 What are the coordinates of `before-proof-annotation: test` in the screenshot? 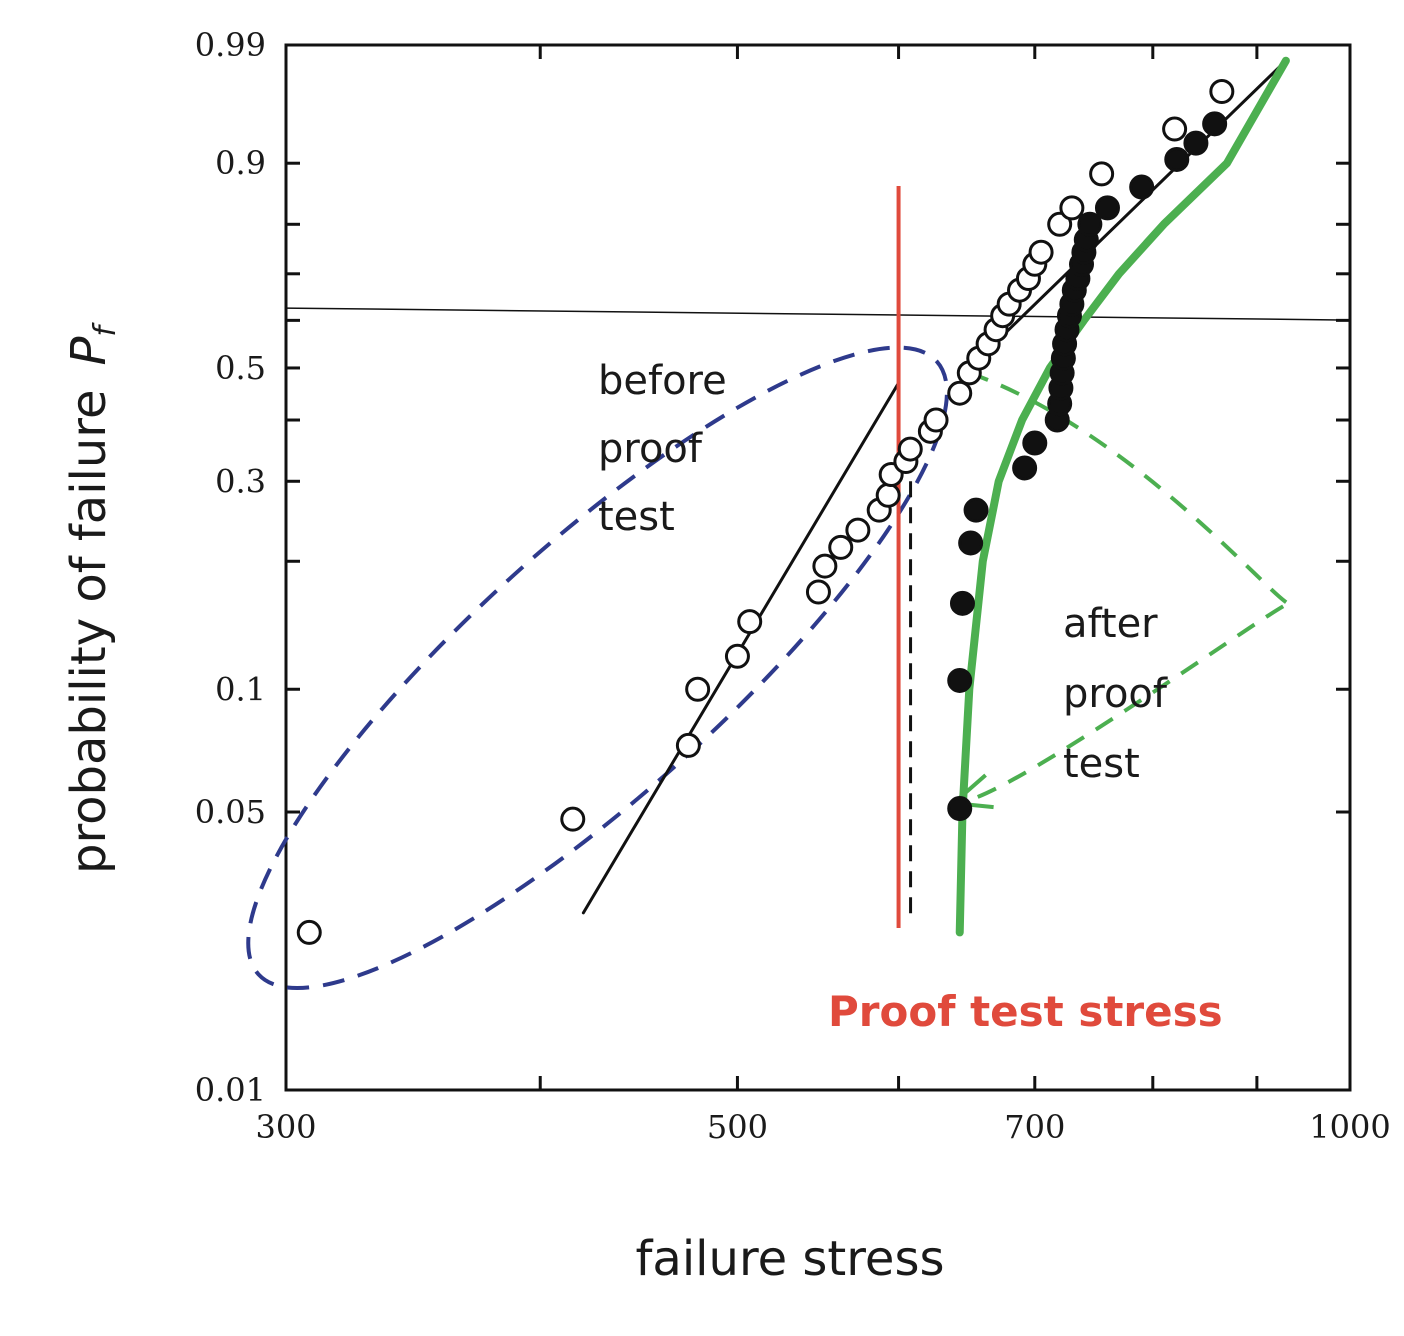 It's located at (636, 517).